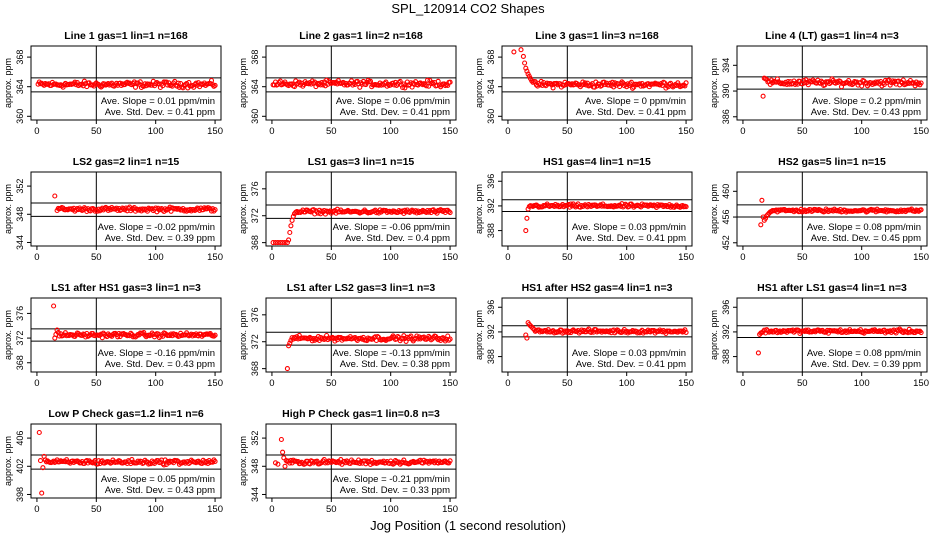  I want to click on y-tick-label: 376, so click(255, 188).